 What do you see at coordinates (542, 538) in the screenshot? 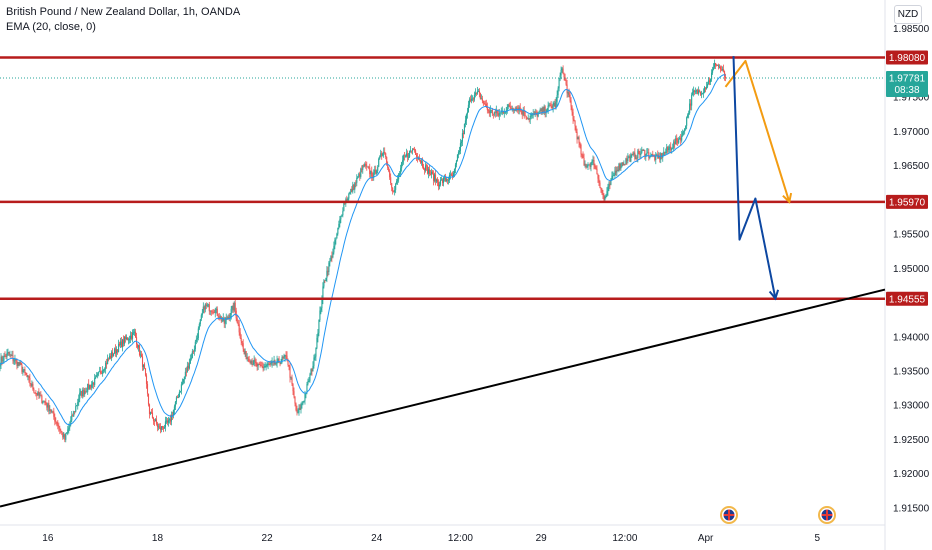
I see `time-tick-label: 29` at bounding box center [542, 538].